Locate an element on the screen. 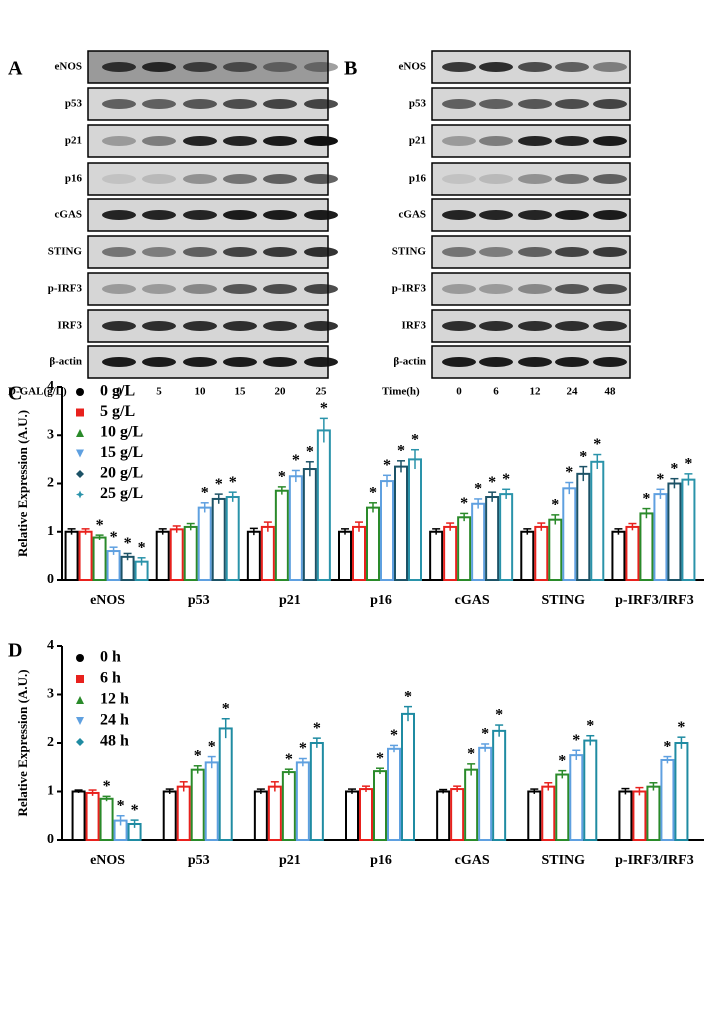 The width and height of the screenshot is (708, 1027). blot-x-title: D-GAL(g/L) is located at coordinates (37, 392).